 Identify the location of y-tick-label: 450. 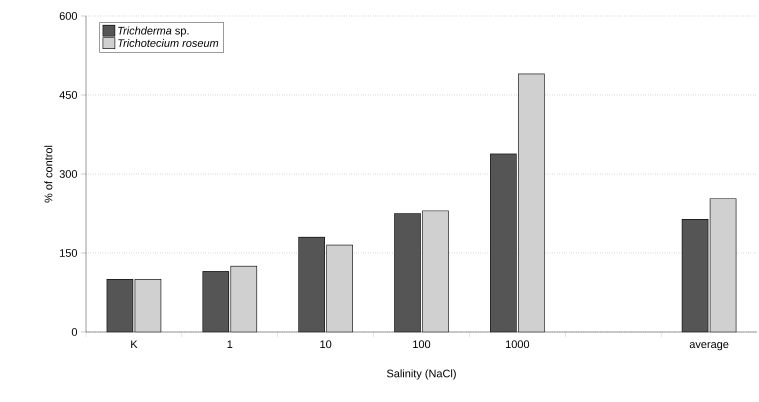
(68, 95).